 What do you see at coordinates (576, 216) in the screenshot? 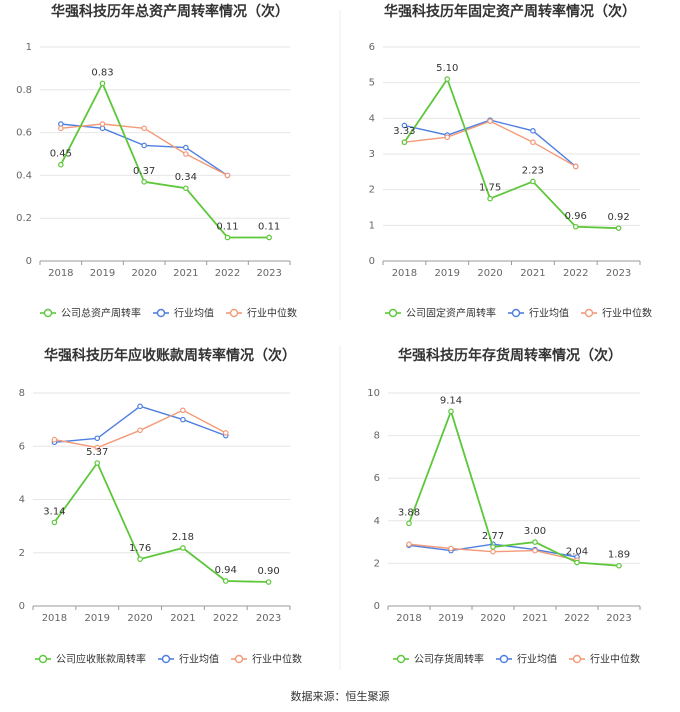
I see `data-label: 0.96` at bounding box center [576, 216].